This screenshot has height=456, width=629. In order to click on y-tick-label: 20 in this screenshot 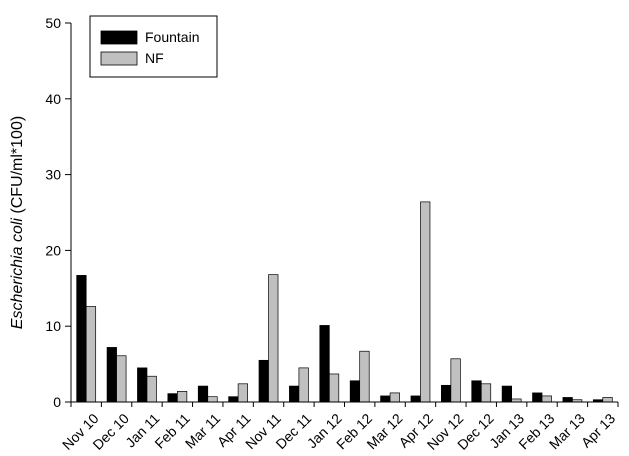, I will do `click(53, 250)`.